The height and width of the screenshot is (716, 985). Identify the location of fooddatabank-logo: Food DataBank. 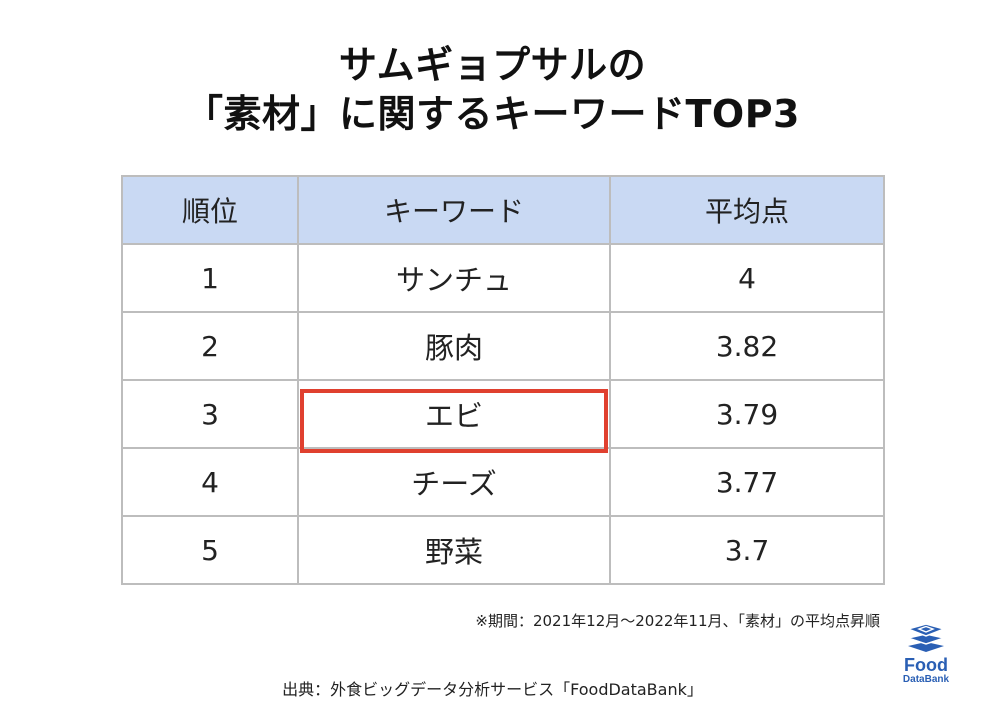
(926, 652).